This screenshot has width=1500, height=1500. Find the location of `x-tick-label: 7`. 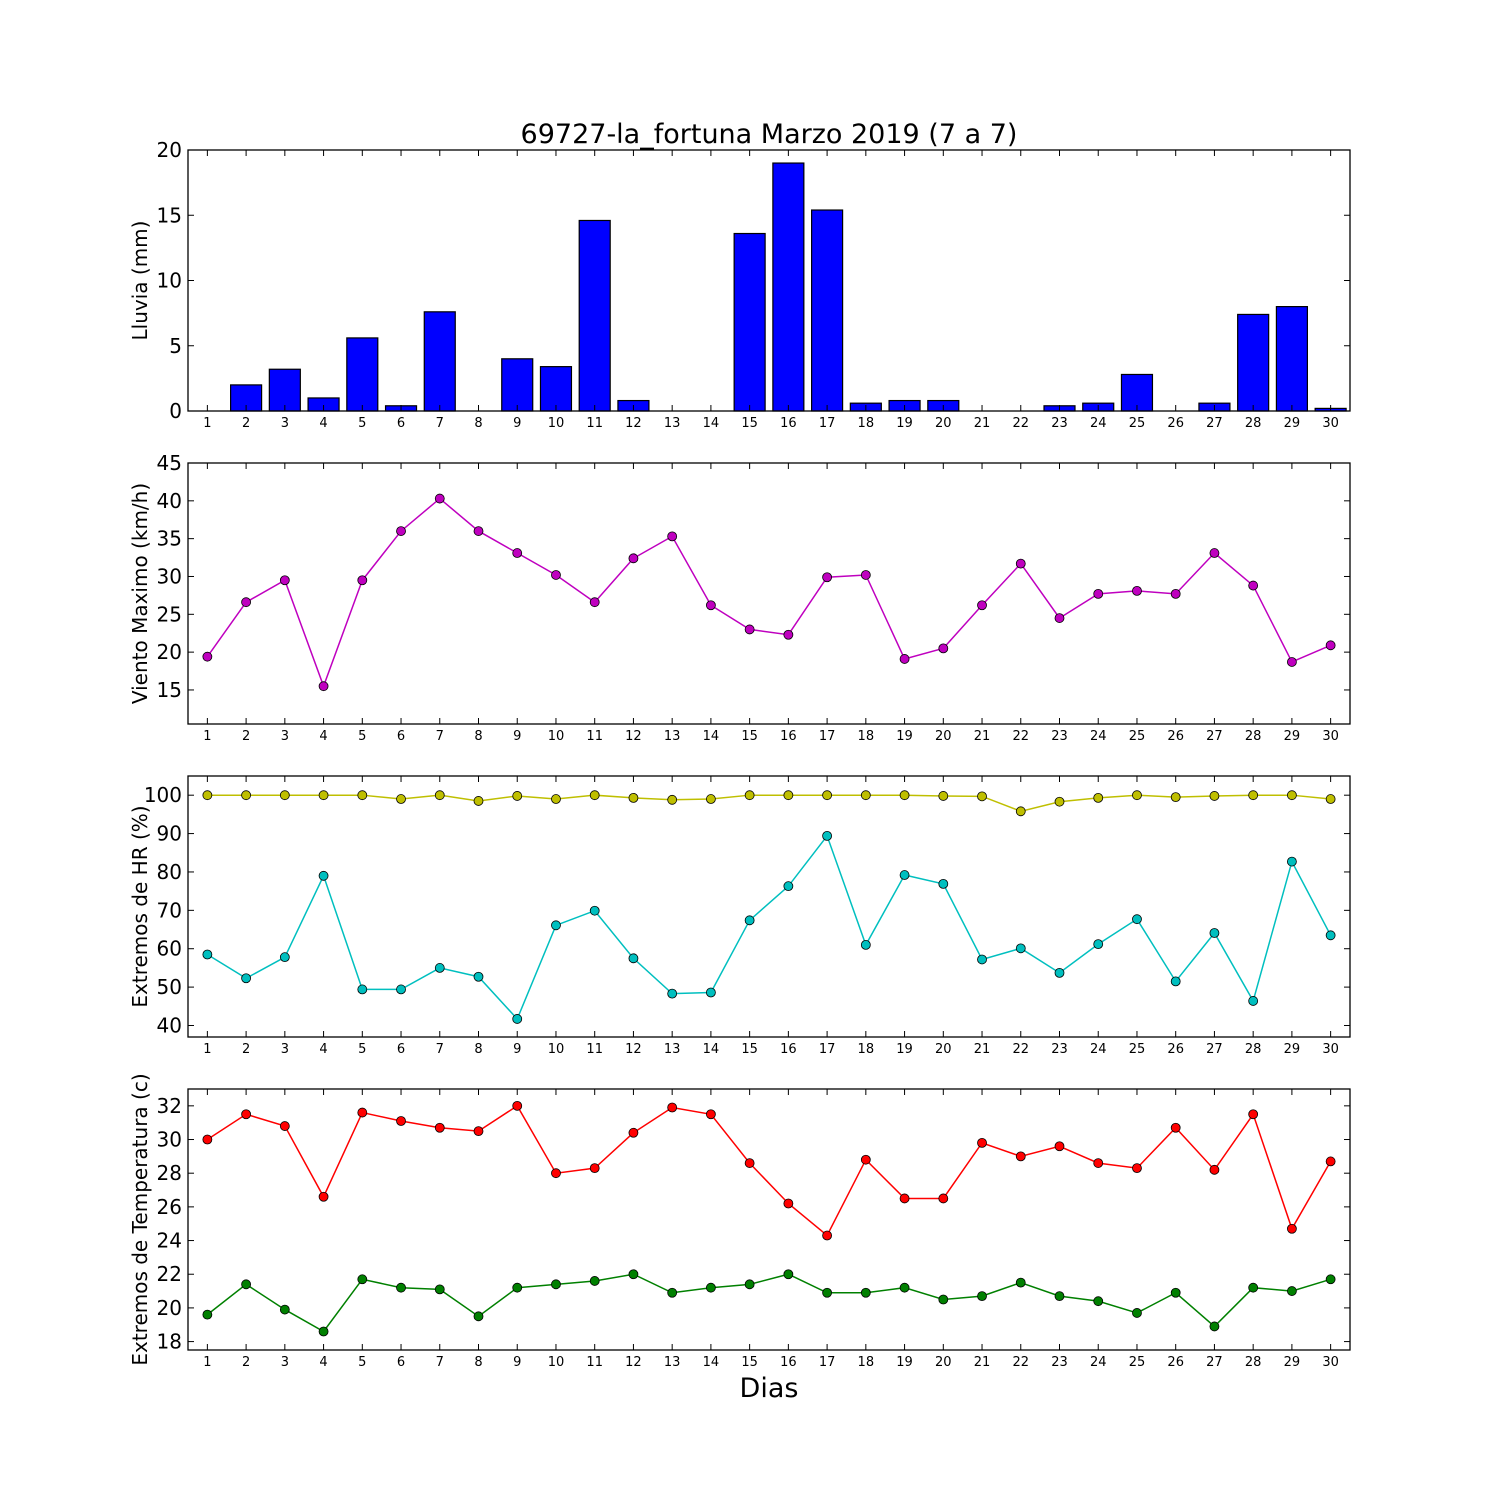

x-tick-label: 7 is located at coordinates (440, 1362).